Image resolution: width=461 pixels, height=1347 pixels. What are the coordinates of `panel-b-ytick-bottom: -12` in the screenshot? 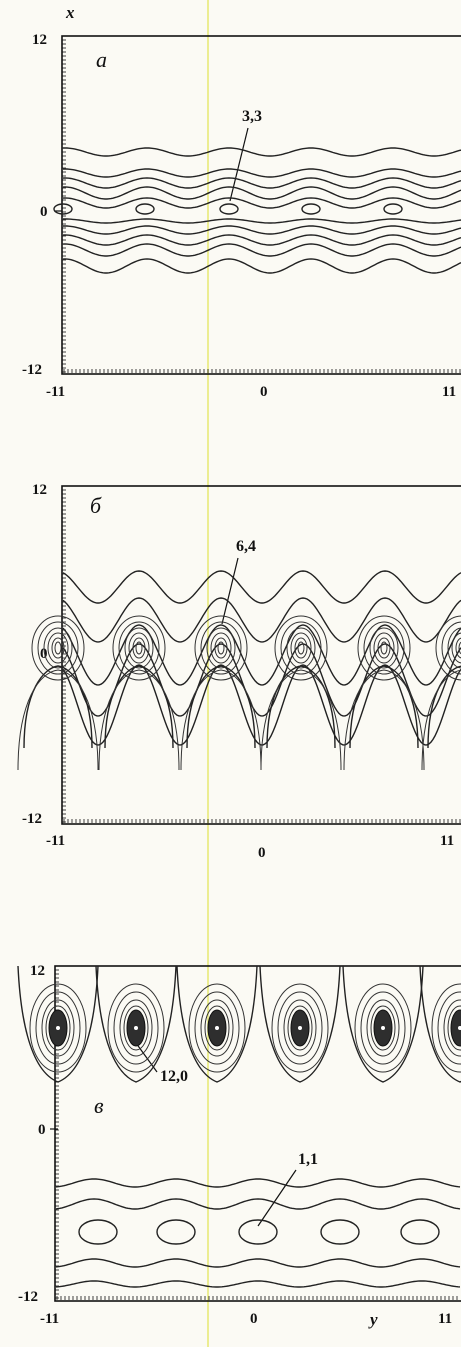 It's located at (32, 819).